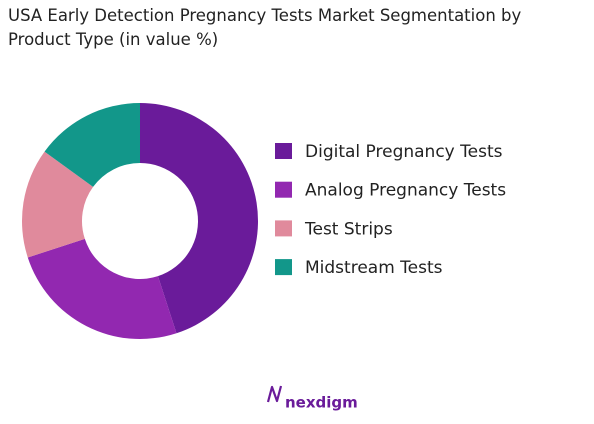 Image resolution: width=594 pixels, height=424 pixels. I want to click on legend-label: Digital Pregnancy Tests, so click(404, 152).